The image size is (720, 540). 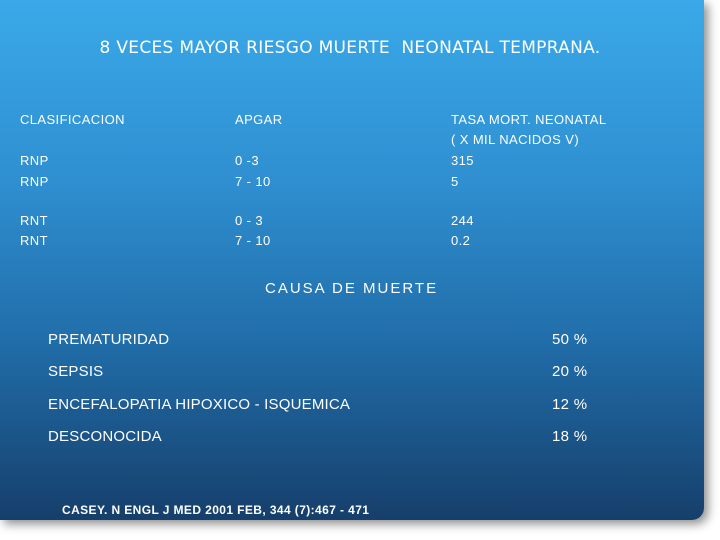 What do you see at coordinates (109, 339) in the screenshot?
I see `cause-name: PREMATURIDAD` at bounding box center [109, 339].